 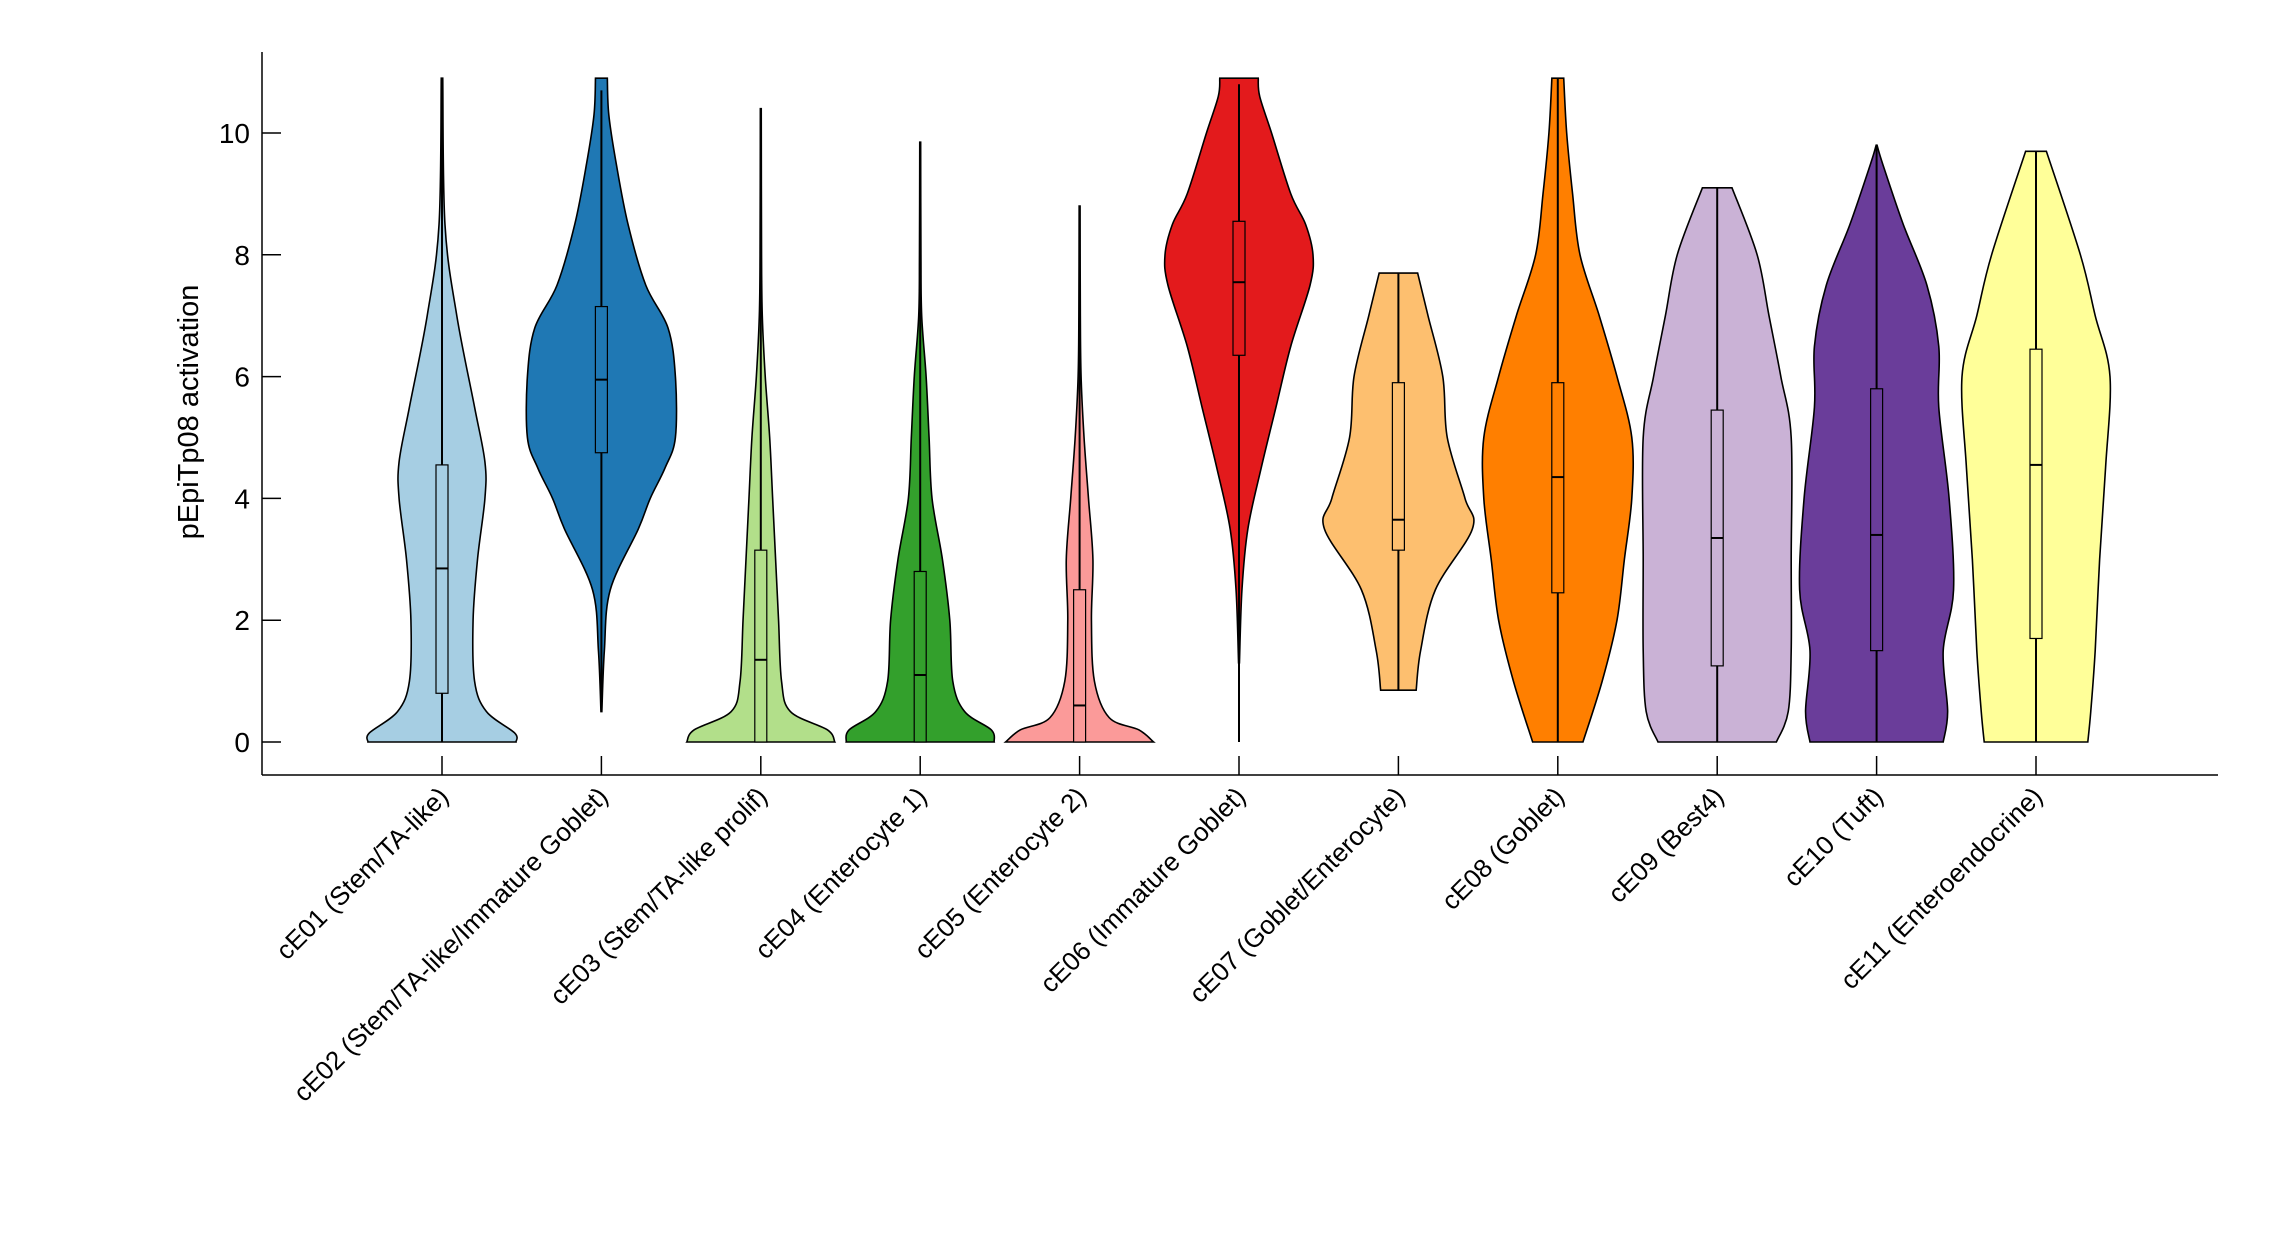 I want to click on x-tick-label: cE04 (Enterocyte 1), so click(x=841, y=873).